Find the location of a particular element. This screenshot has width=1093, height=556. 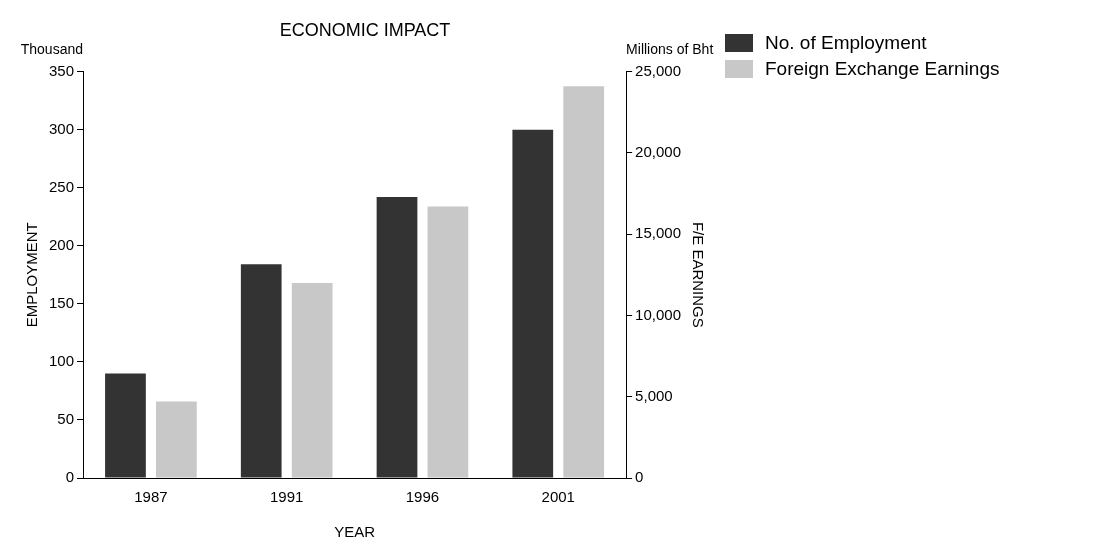

legend-label: No. of Employment is located at coordinates (846, 42).